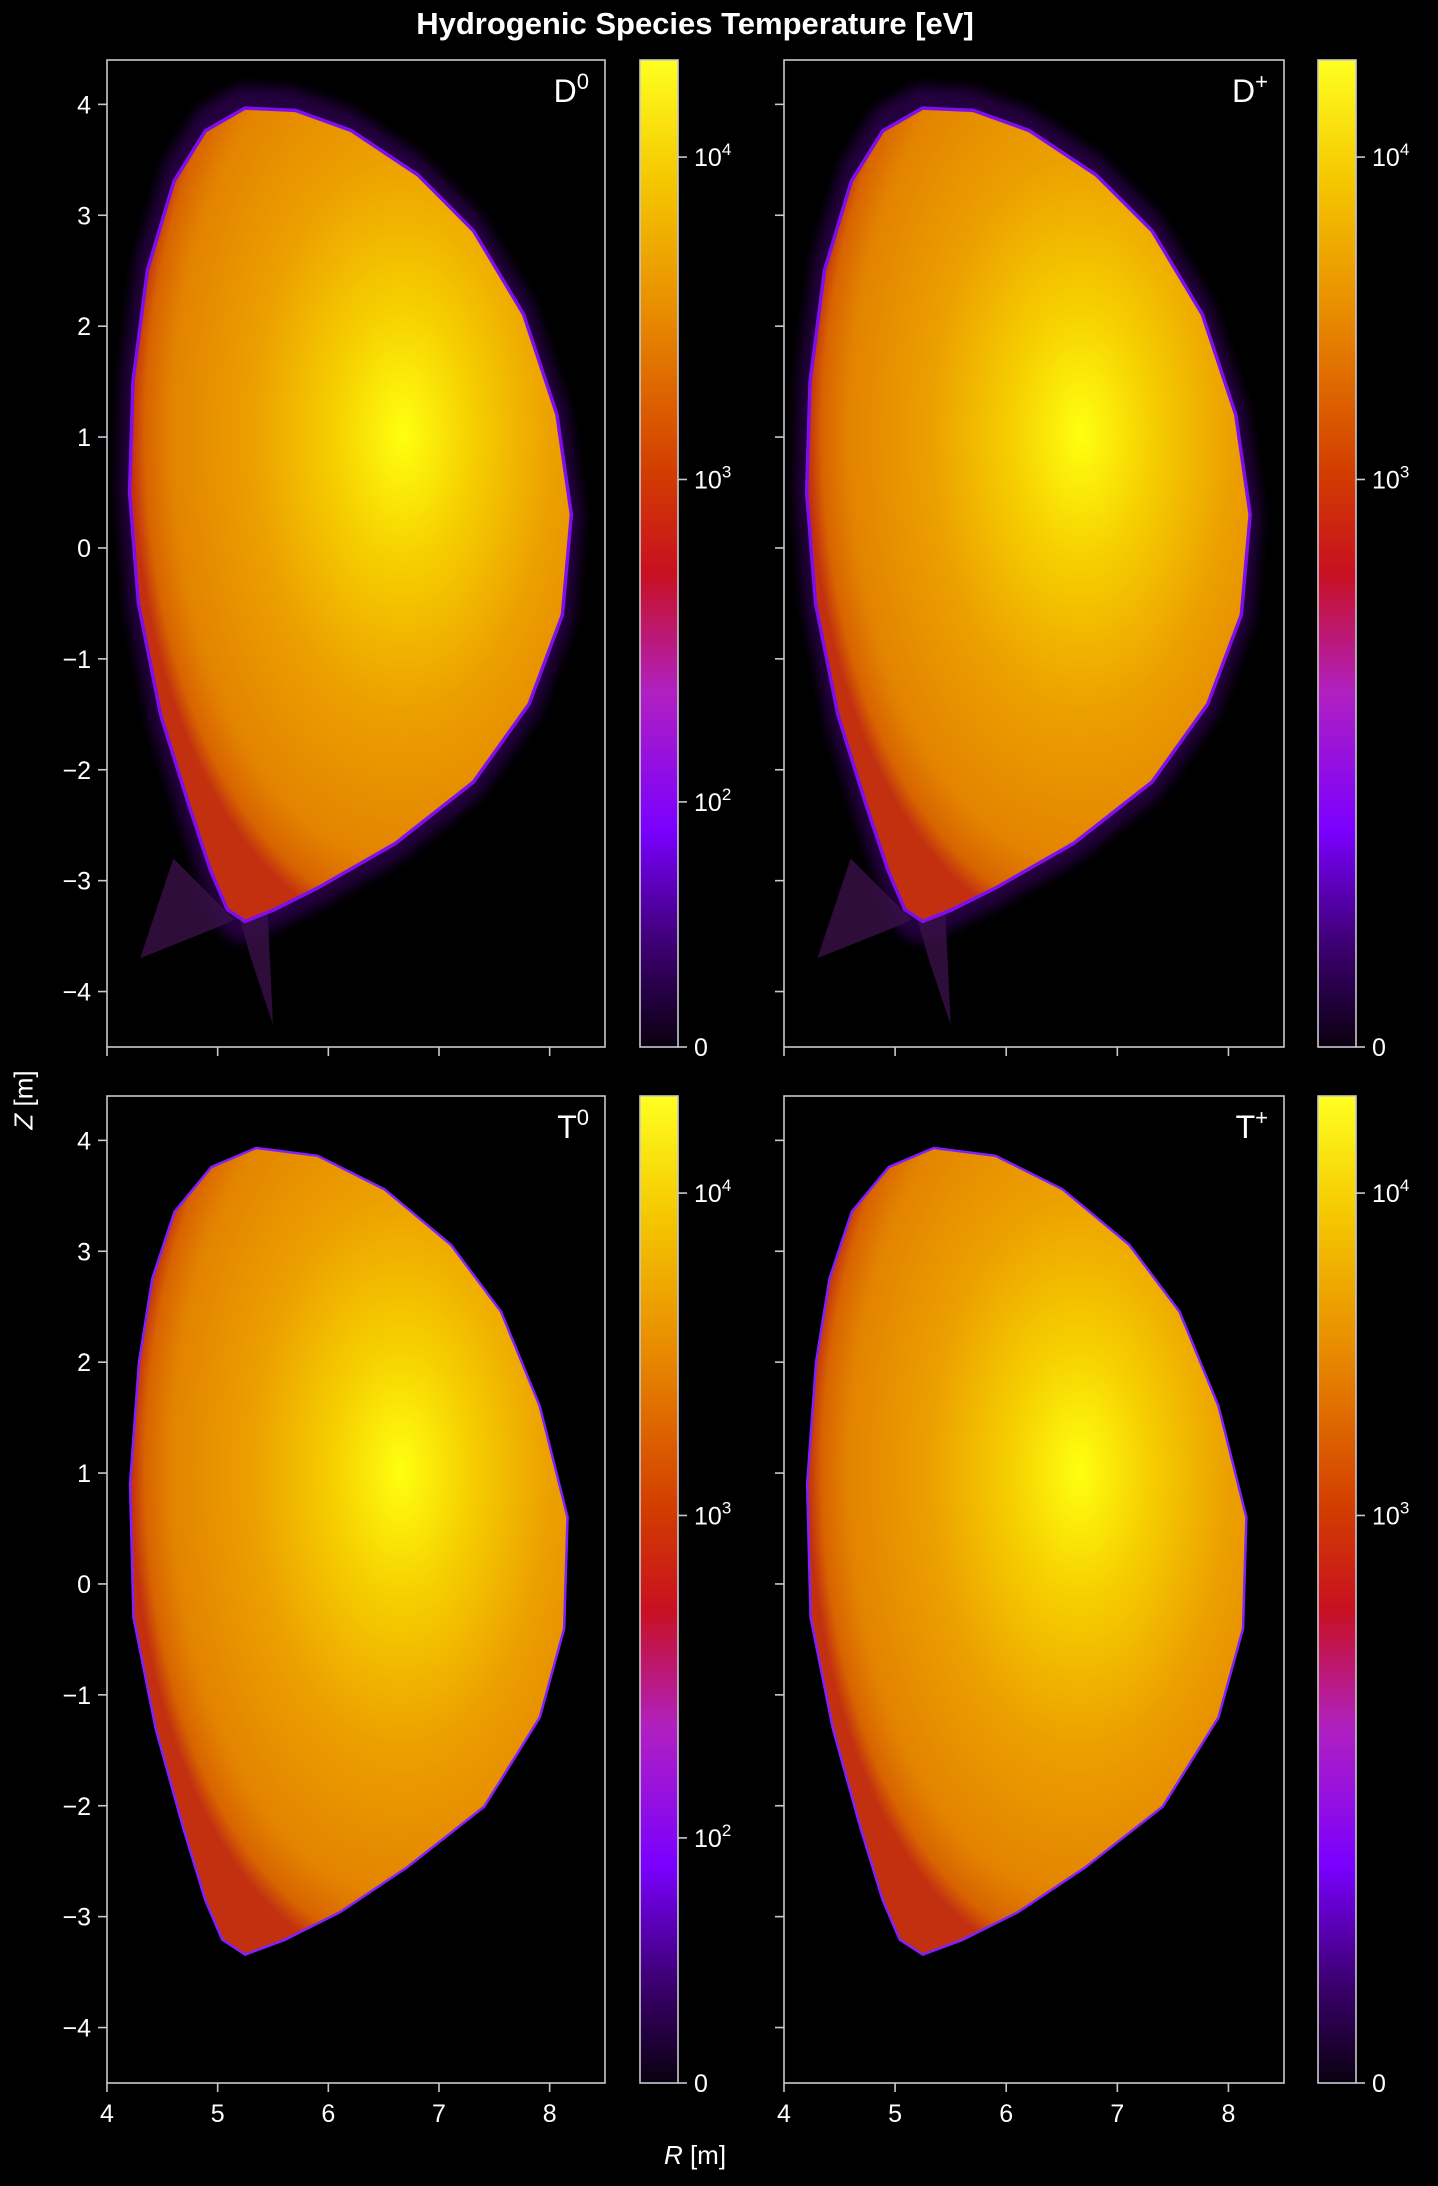 The width and height of the screenshot is (1438, 2186). I want to click on species-label: T0, so click(573, 1125).